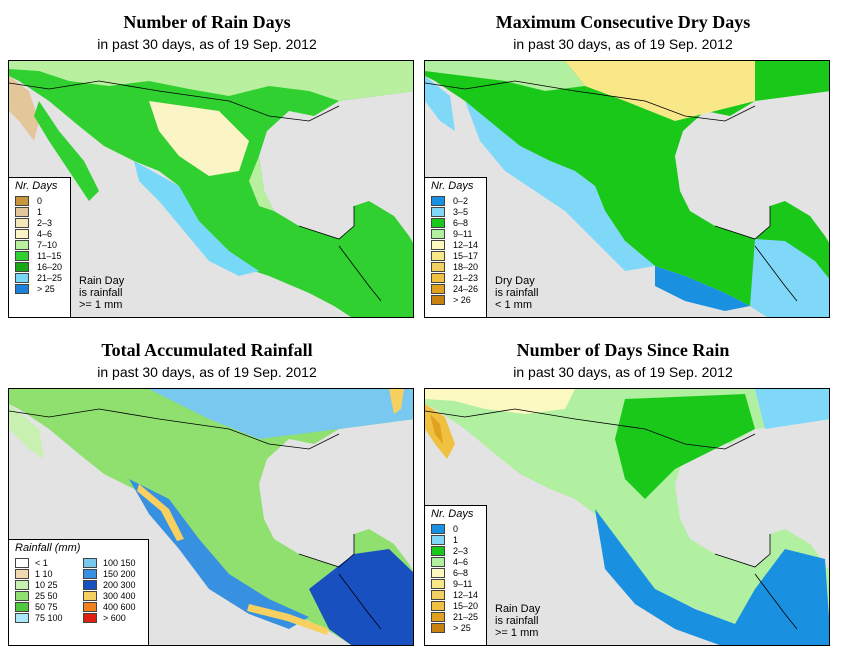 The width and height of the screenshot is (846, 658). What do you see at coordinates (207, 350) in the screenshot?
I see `panel-title: Total Accumulated Rainfall` at bounding box center [207, 350].